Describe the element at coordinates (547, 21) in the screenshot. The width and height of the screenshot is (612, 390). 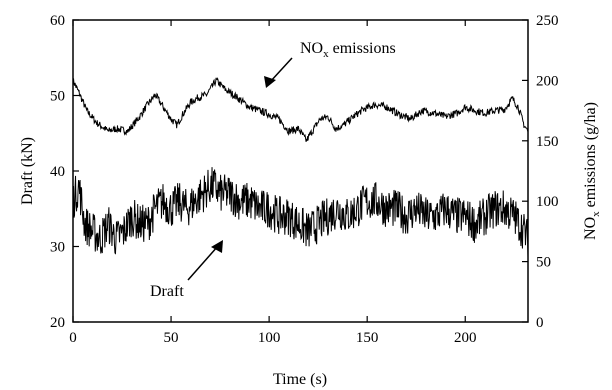
I see `right-y-tick-label: 250` at that location.